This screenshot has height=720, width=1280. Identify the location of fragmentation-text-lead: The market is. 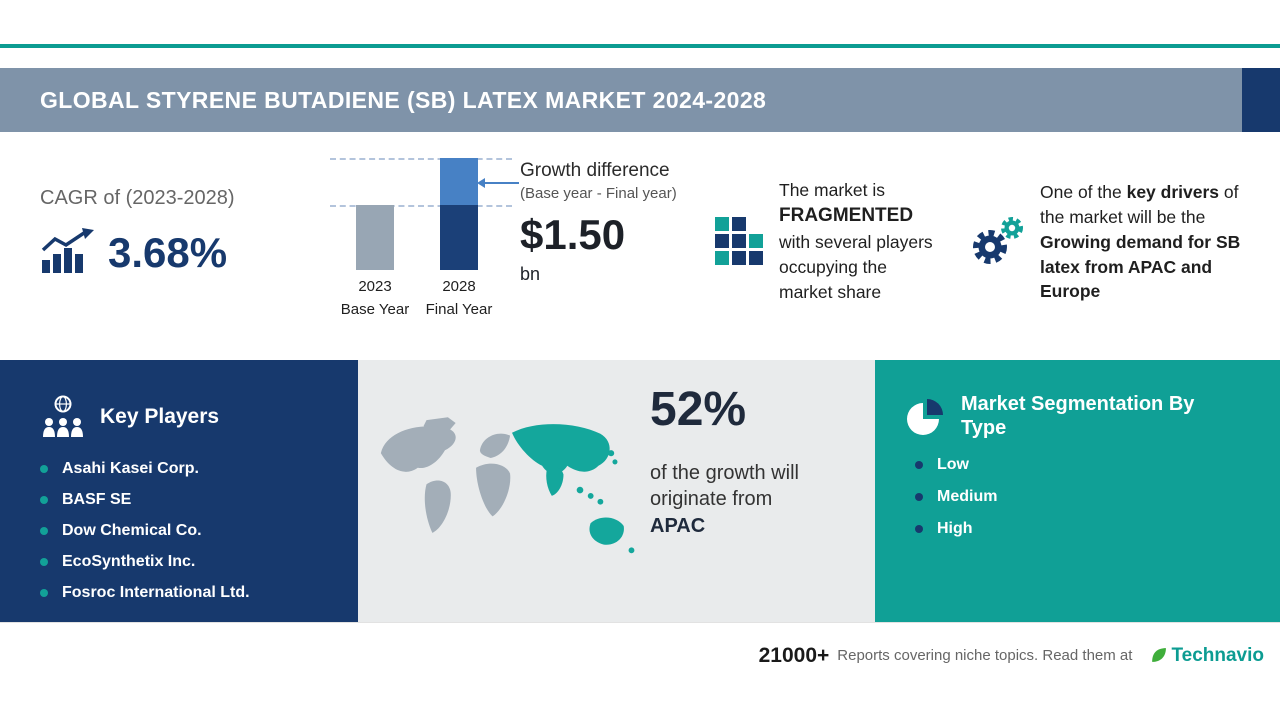
(832, 190).